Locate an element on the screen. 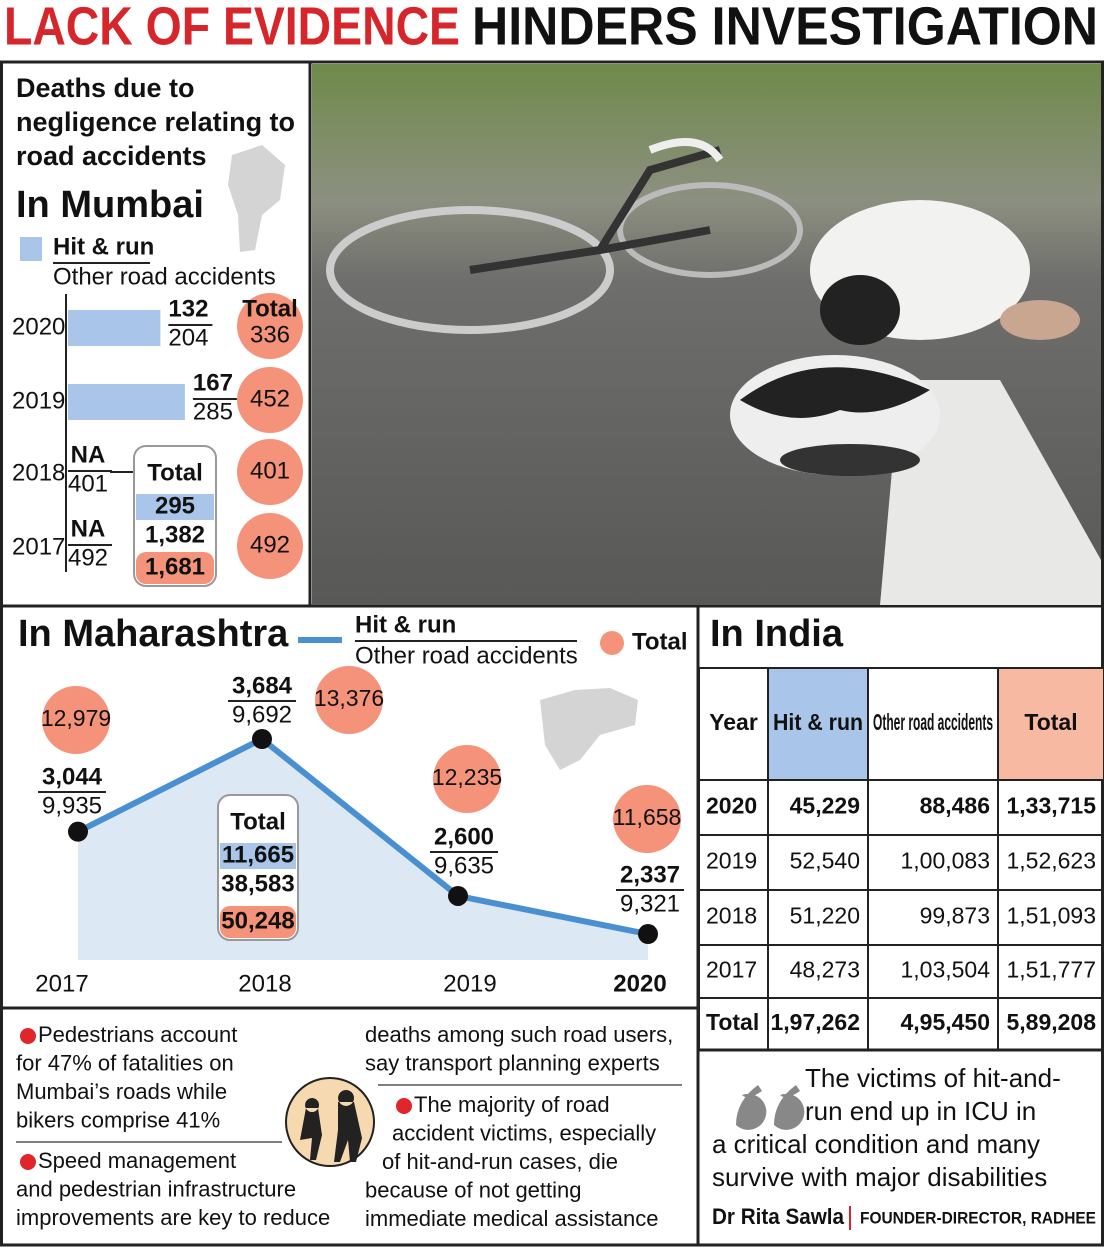  total-value: 12,979 is located at coordinates (76, 718).